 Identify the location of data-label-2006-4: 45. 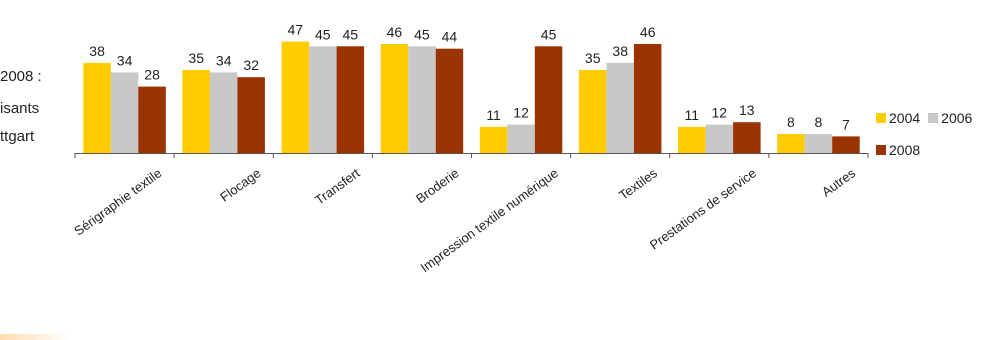
(422, 34).